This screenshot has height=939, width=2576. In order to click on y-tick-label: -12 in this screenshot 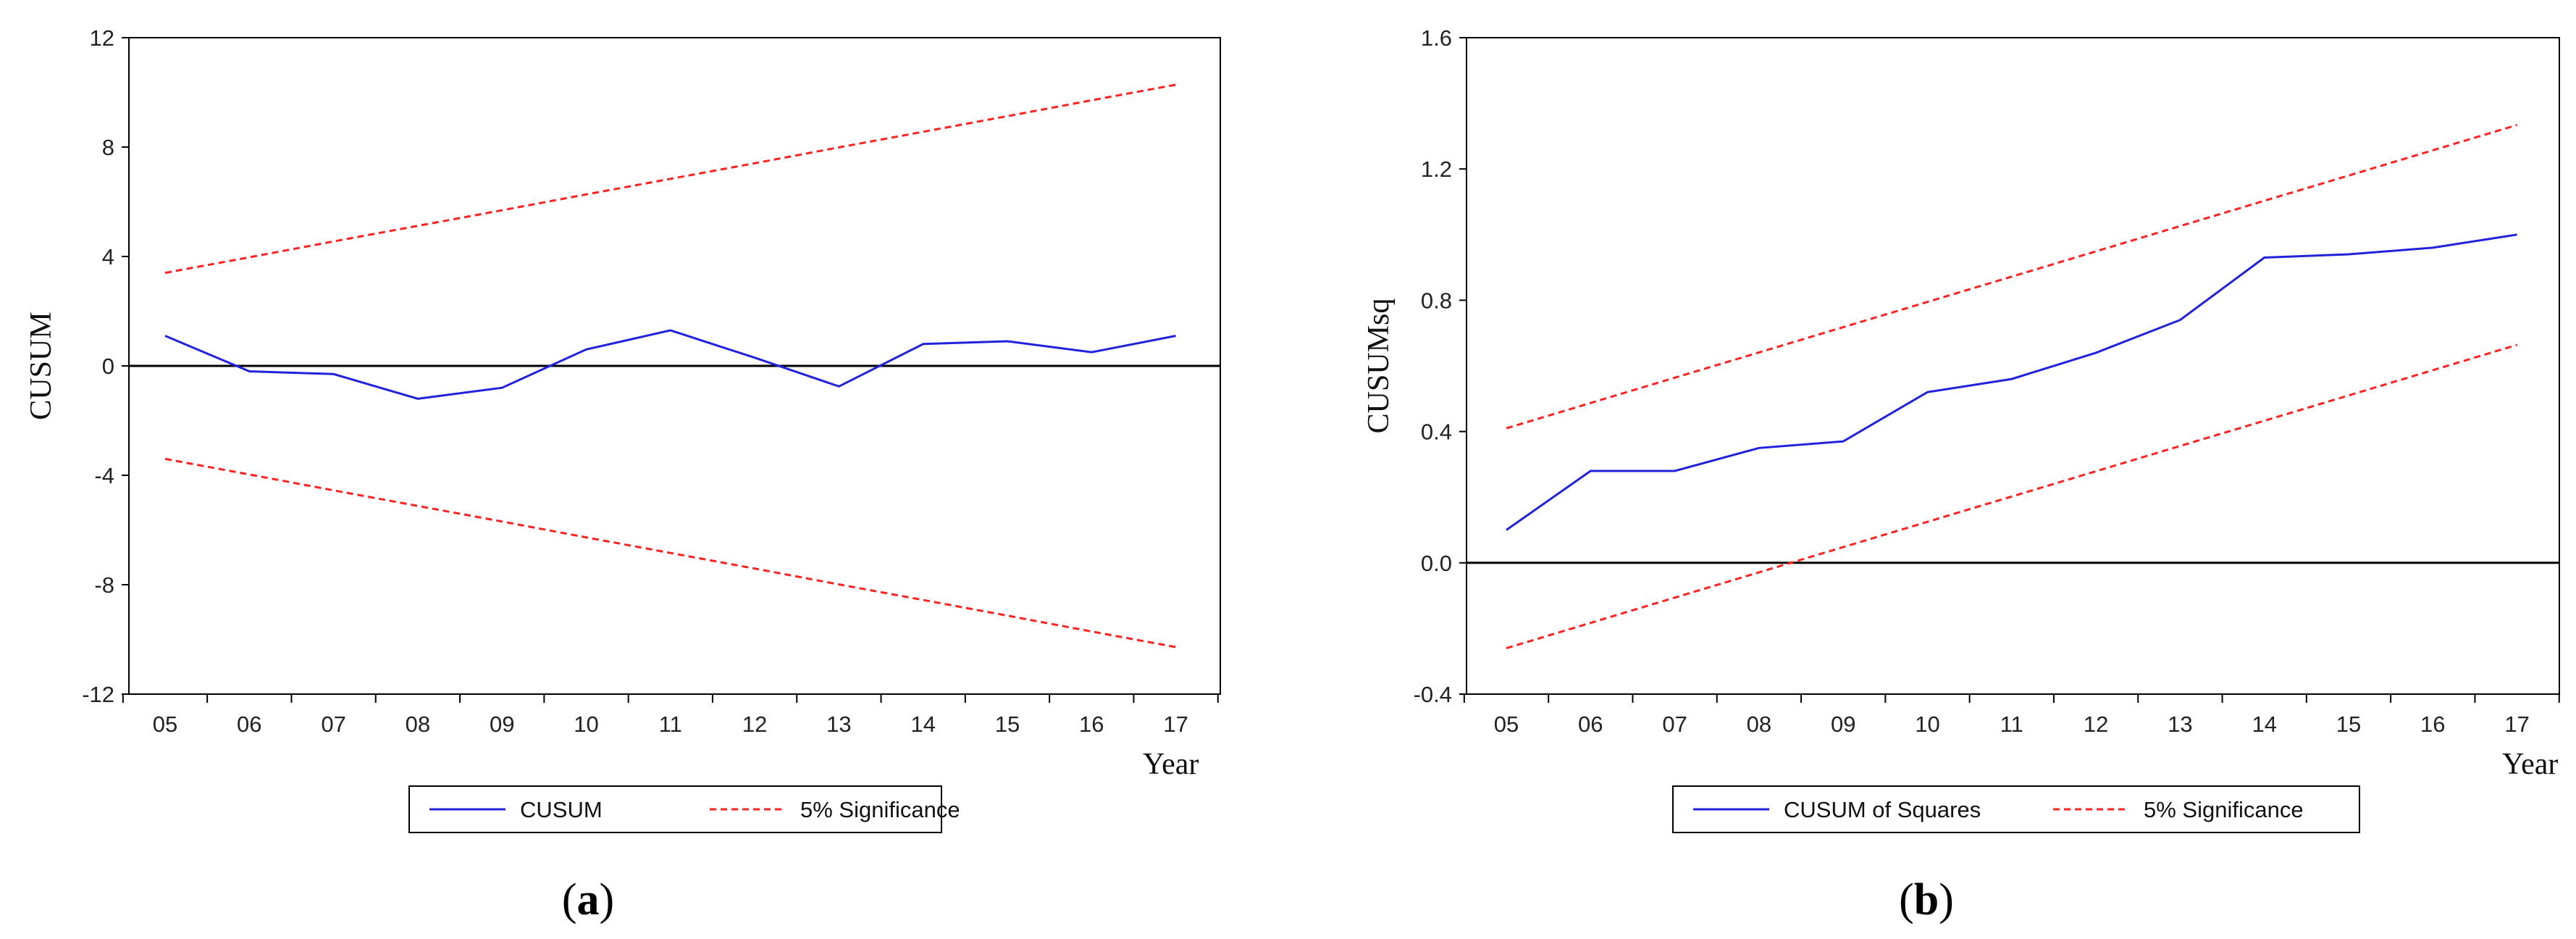, I will do `click(98, 694)`.